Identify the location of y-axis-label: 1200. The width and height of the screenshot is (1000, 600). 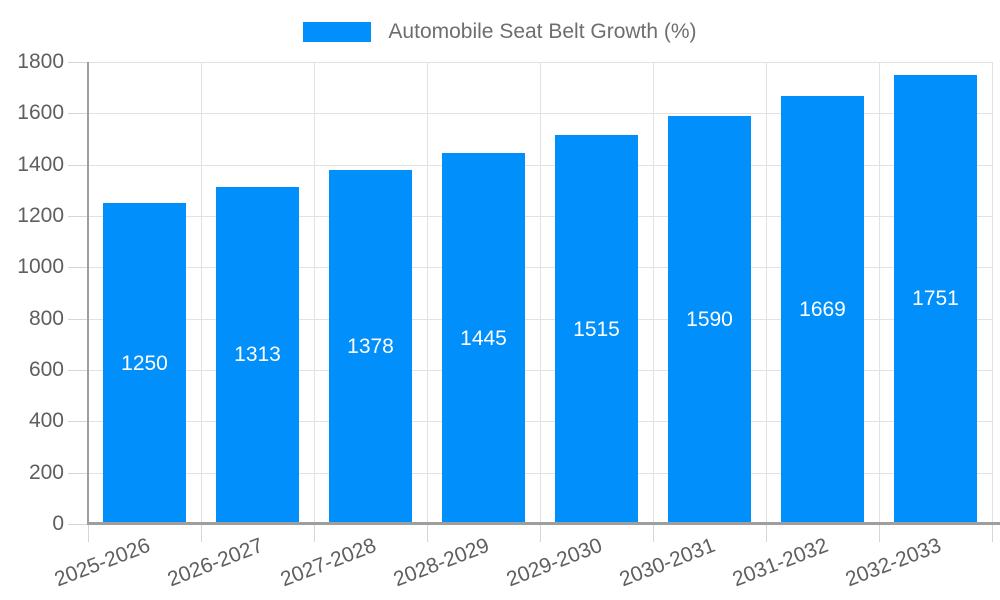
(40, 215).